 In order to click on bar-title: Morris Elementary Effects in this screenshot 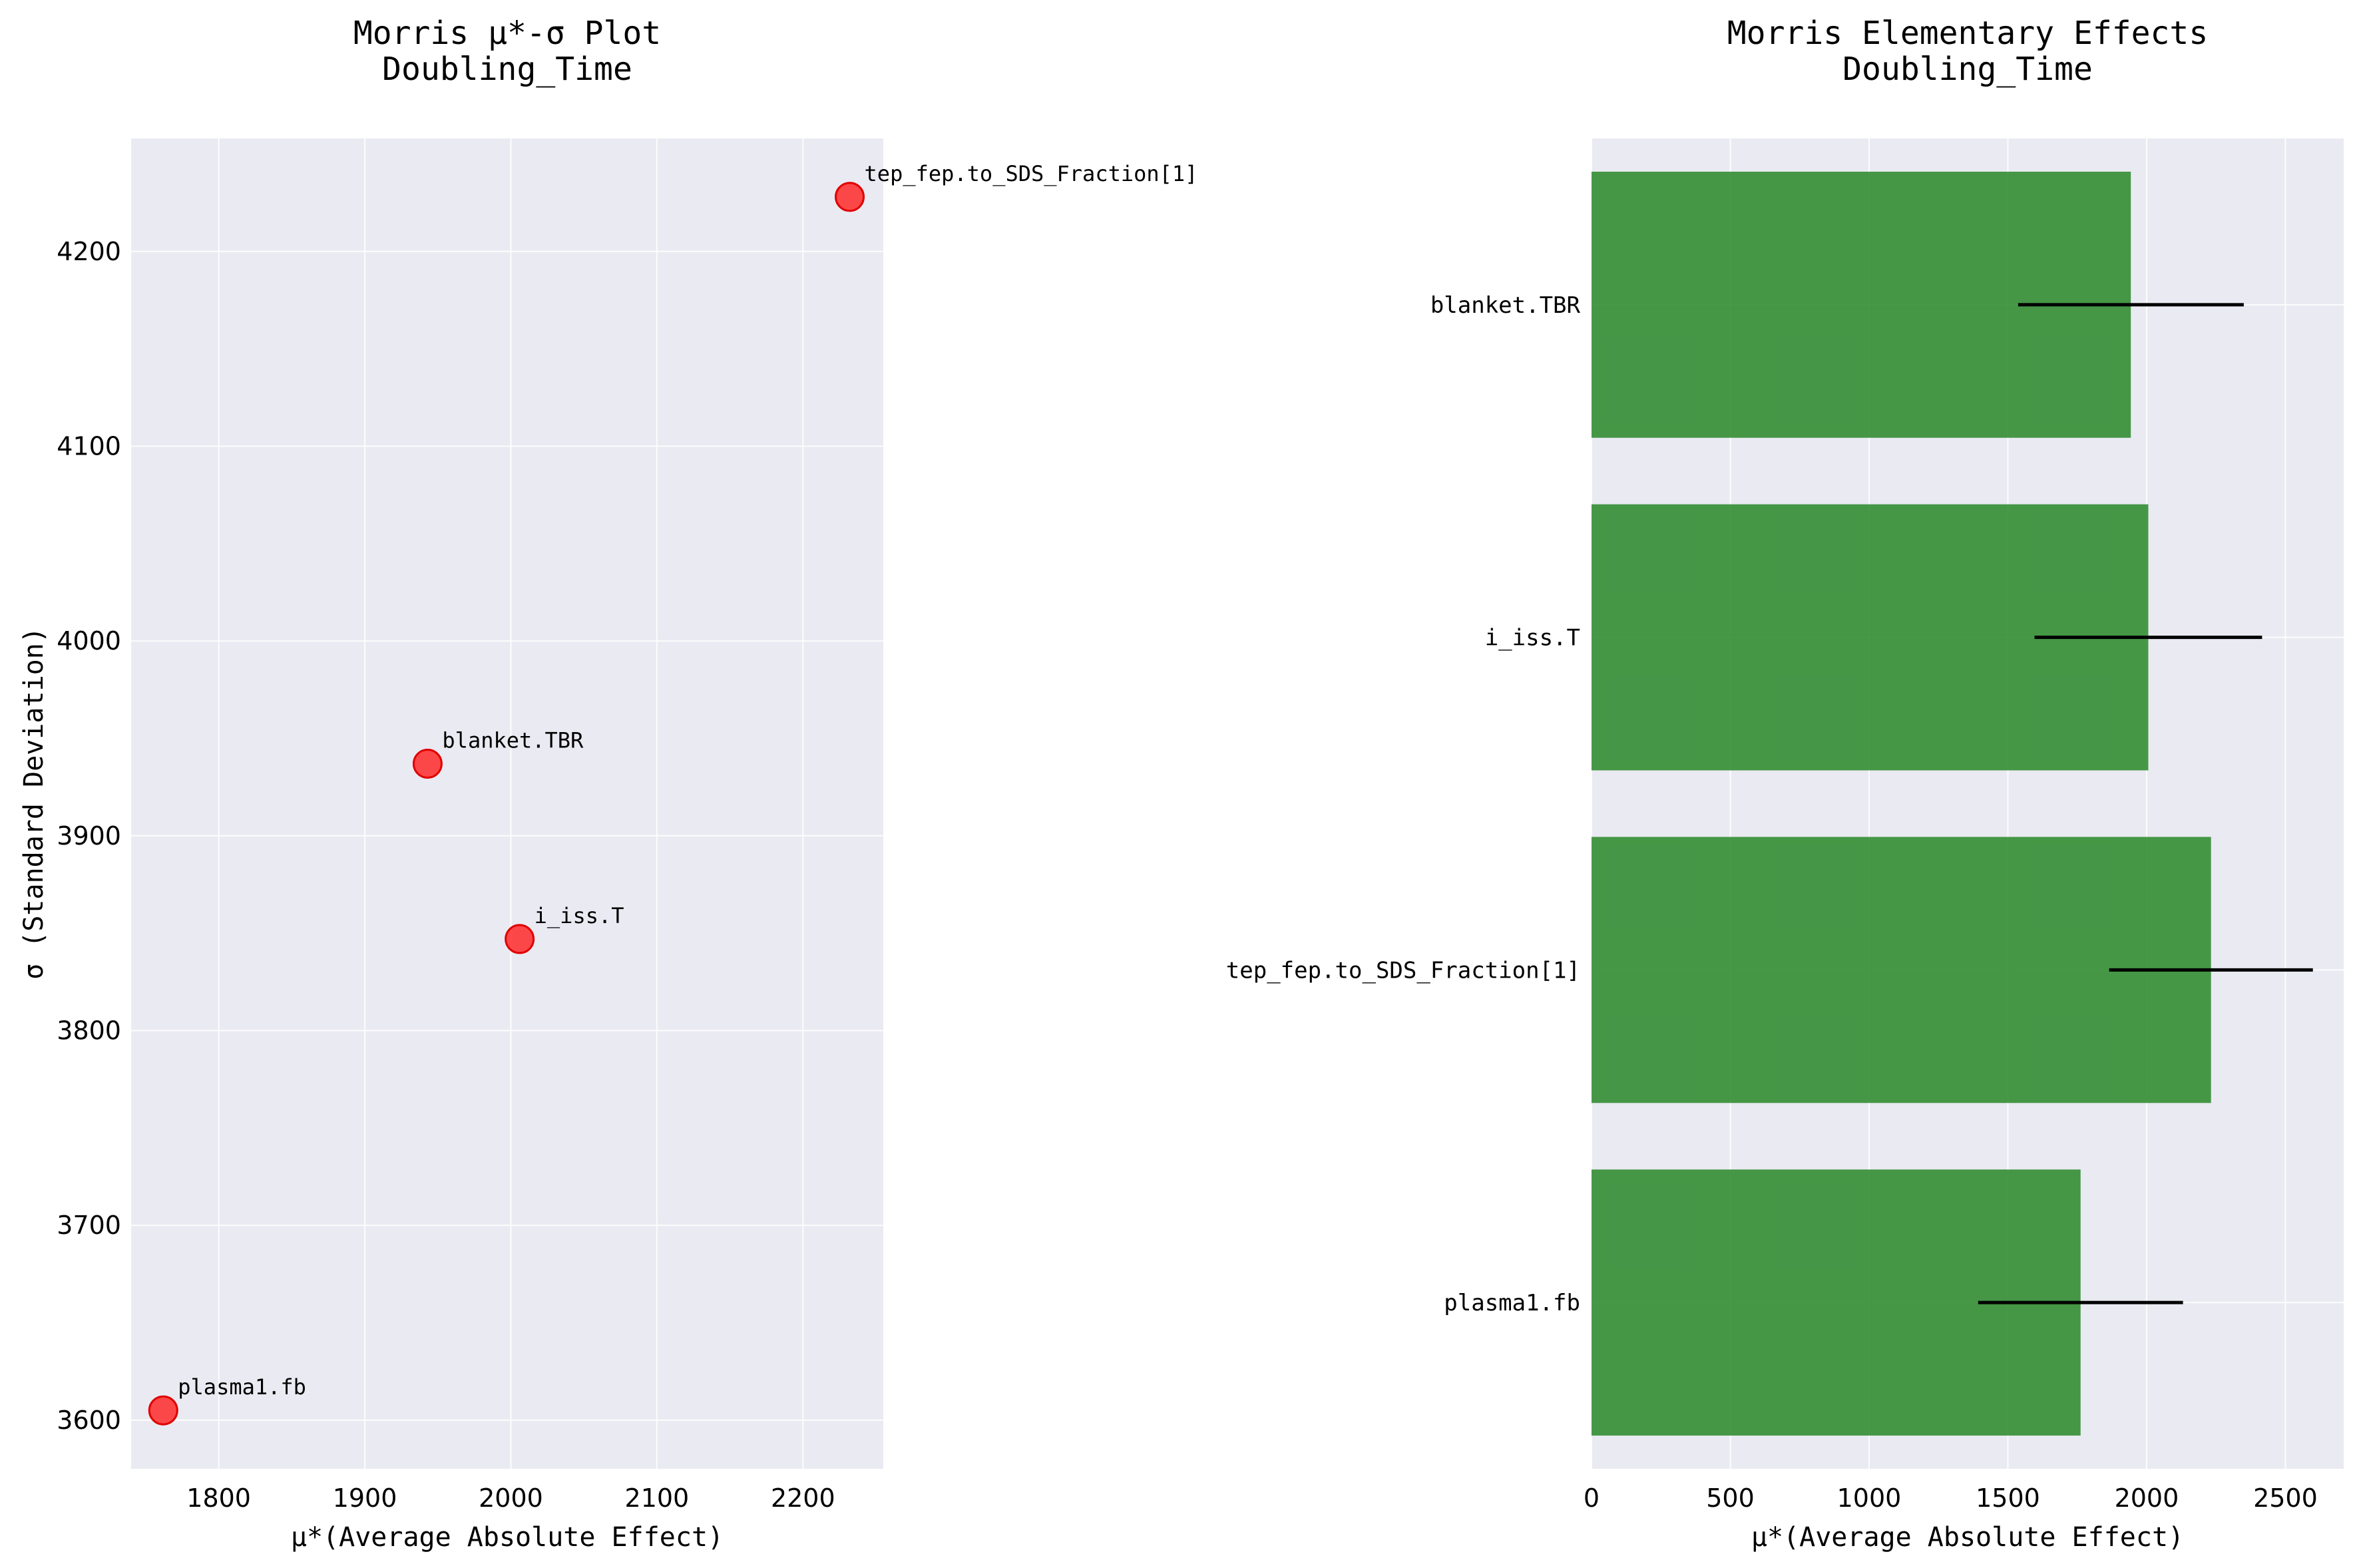, I will do `click(1968, 33)`.